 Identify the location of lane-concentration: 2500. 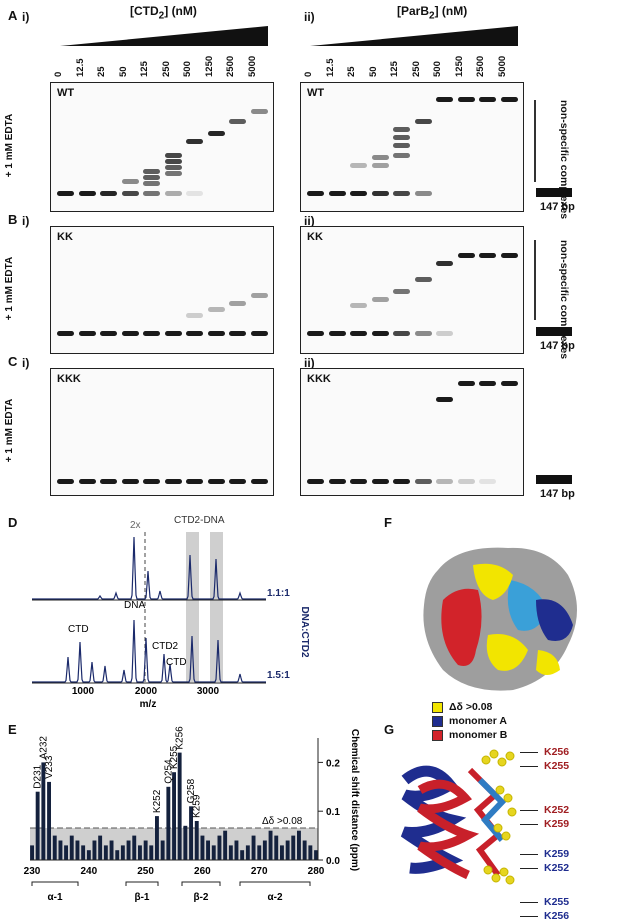
(230, 66).